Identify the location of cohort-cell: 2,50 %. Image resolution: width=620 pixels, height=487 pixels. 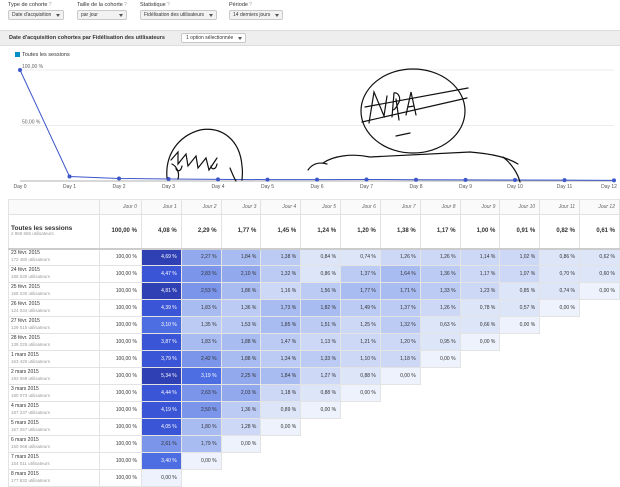
(201, 410).